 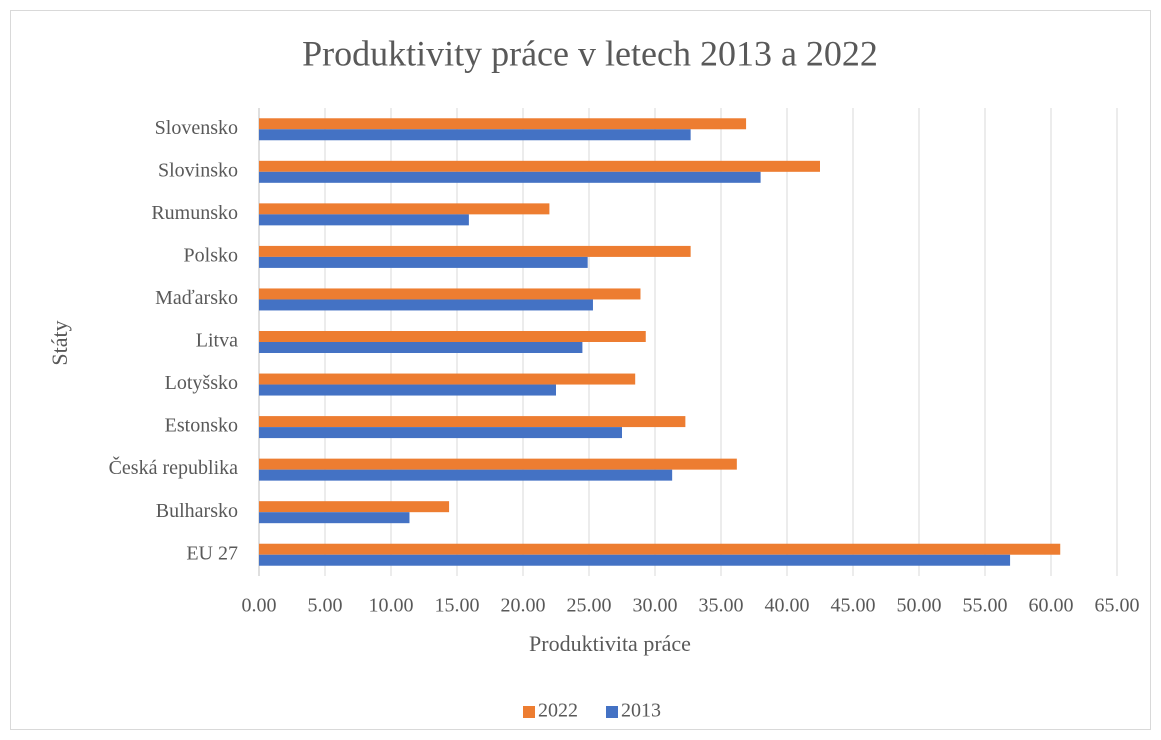 I want to click on x-tick-label: 15.00, so click(x=457, y=606).